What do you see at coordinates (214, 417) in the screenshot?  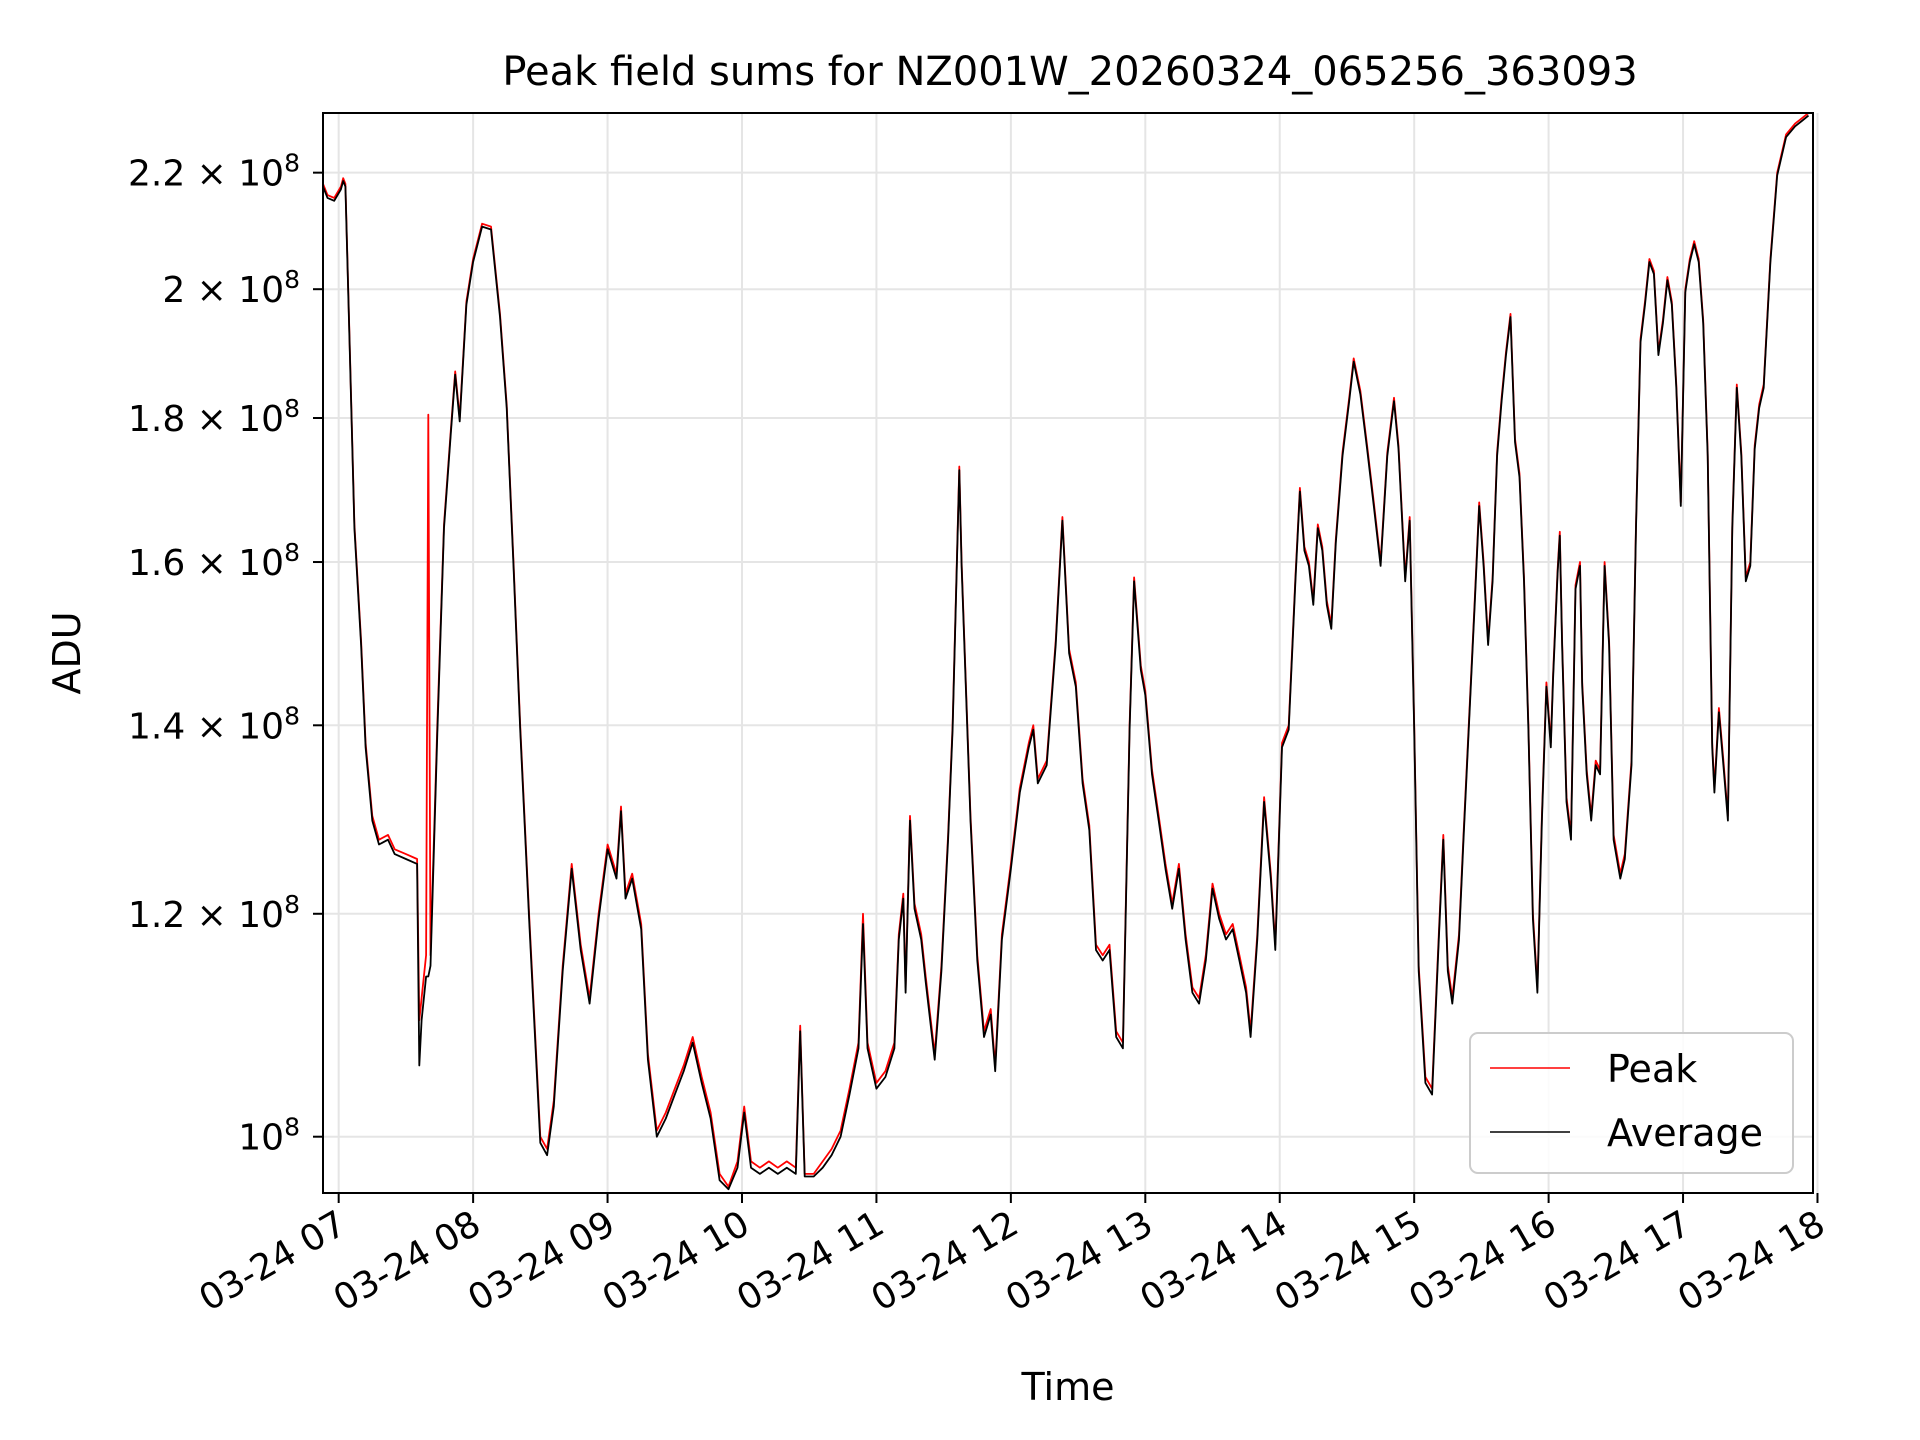 I see `y-tick-label: 1.8 × 108` at bounding box center [214, 417].